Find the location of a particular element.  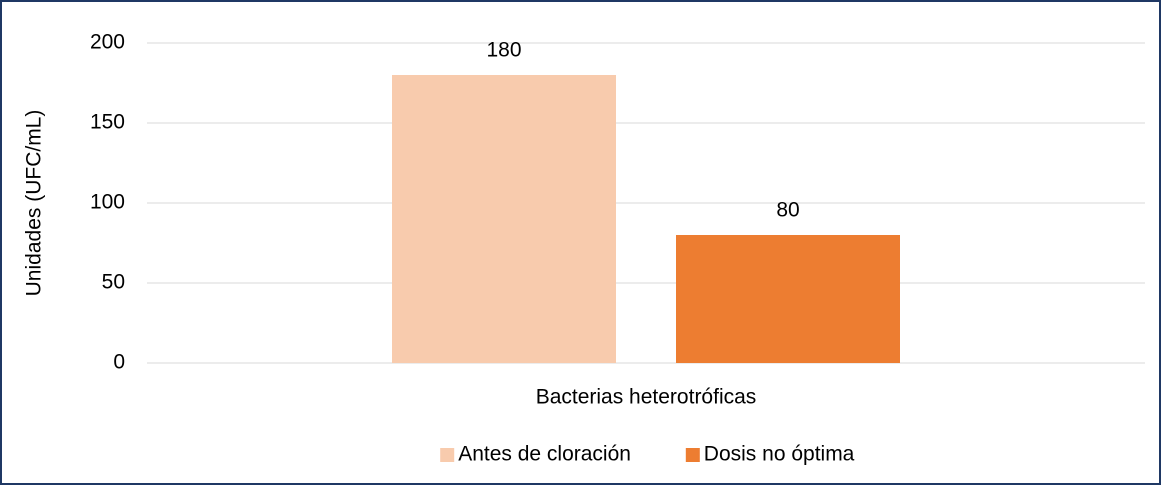

data-label: 180 is located at coordinates (503, 50).